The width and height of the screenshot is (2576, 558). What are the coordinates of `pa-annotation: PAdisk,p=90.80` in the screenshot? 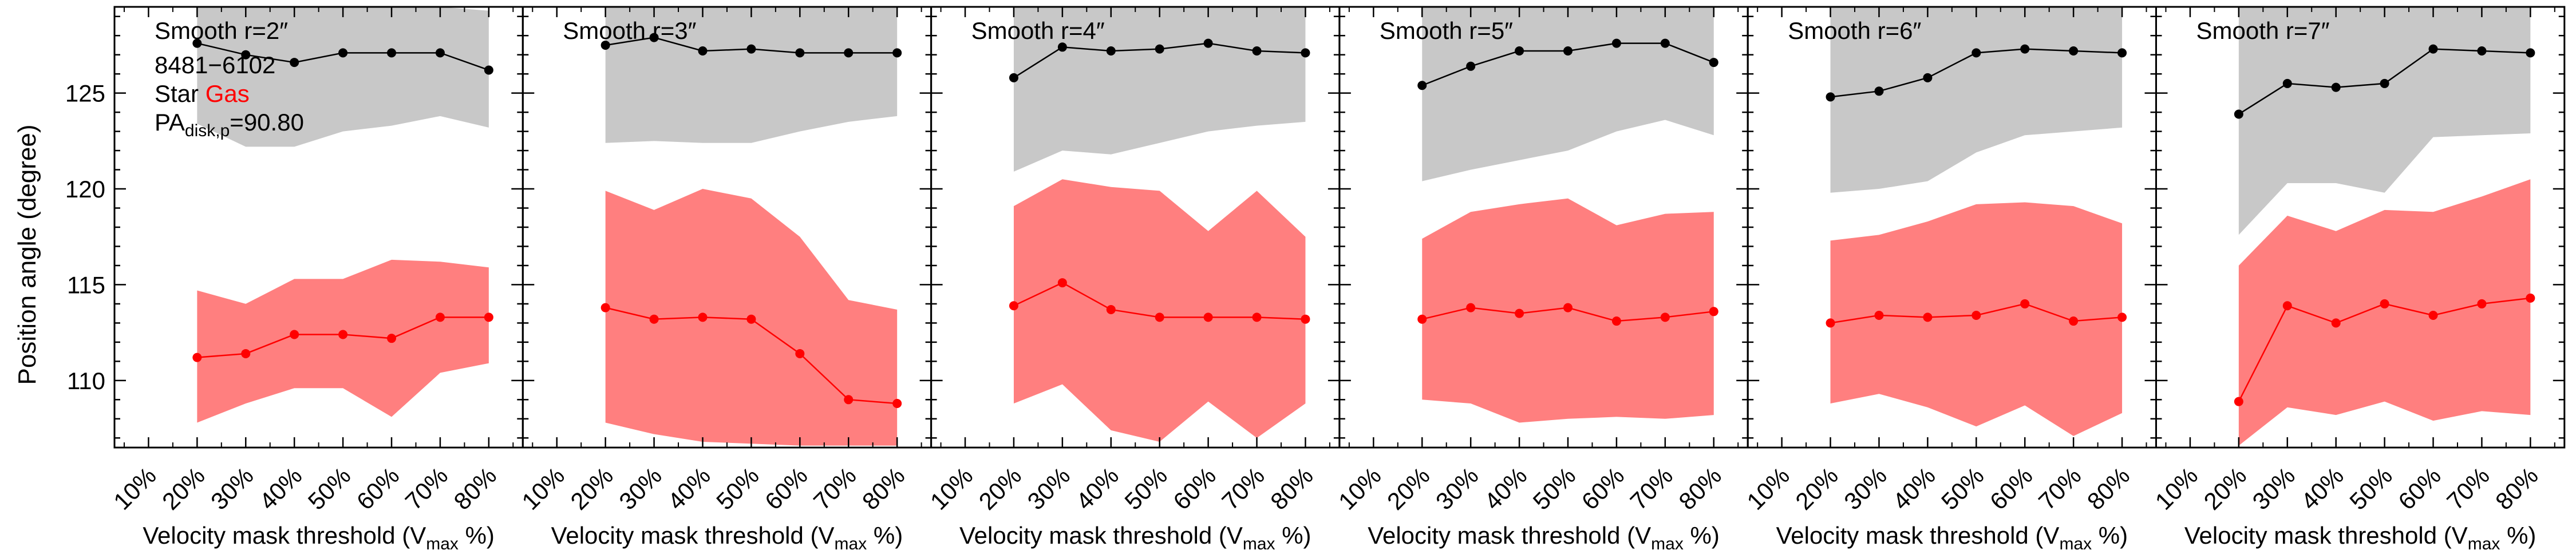 It's located at (229, 124).